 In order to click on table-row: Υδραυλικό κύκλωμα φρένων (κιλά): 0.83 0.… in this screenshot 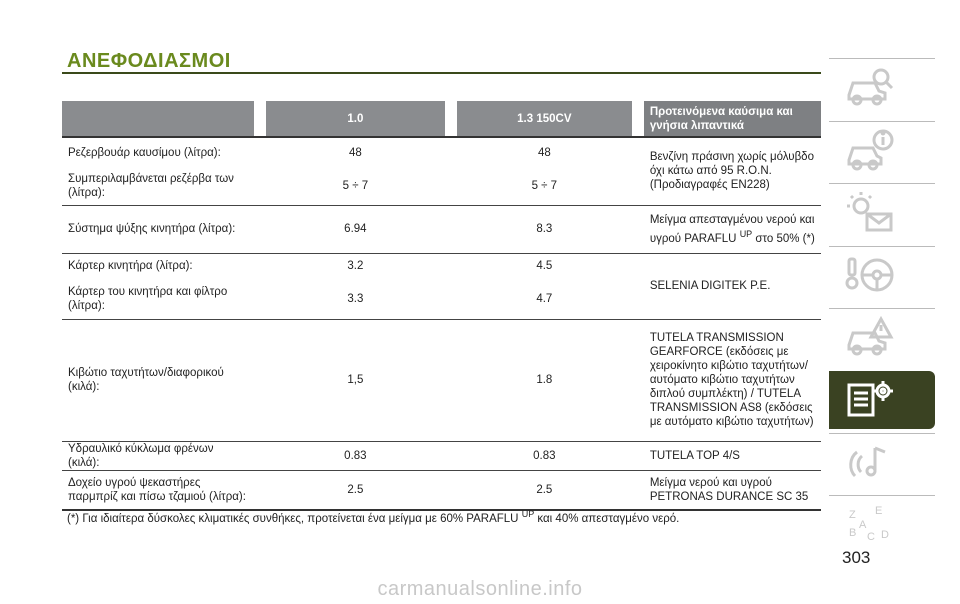, I will do `click(441, 456)`.